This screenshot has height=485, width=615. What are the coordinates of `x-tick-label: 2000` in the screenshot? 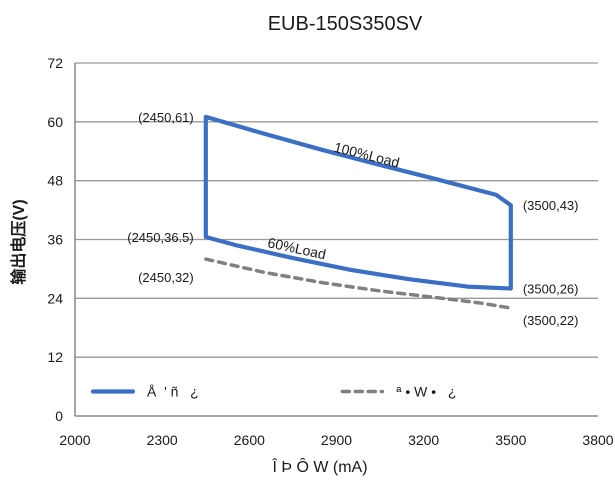 It's located at (74, 440).